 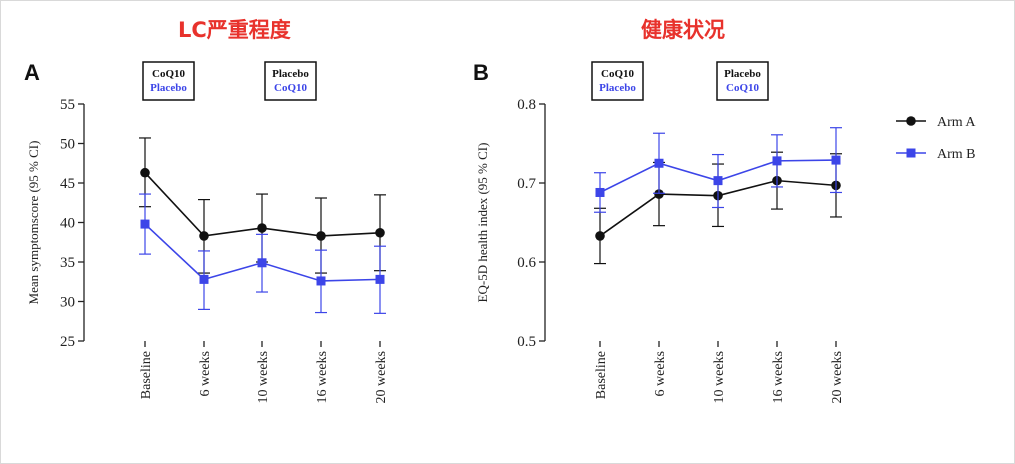 What do you see at coordinates (956, 154) in the screenshot?
I see `legend-label-arm-b: Arm B` at bounding box center [956, 154].